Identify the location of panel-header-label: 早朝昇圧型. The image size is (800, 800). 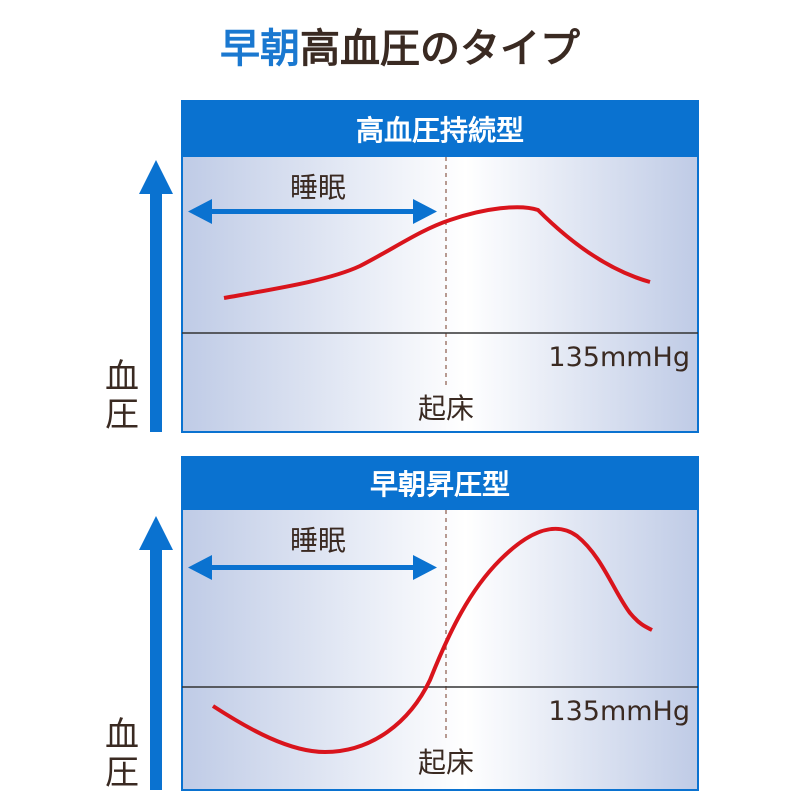
(440, 484).